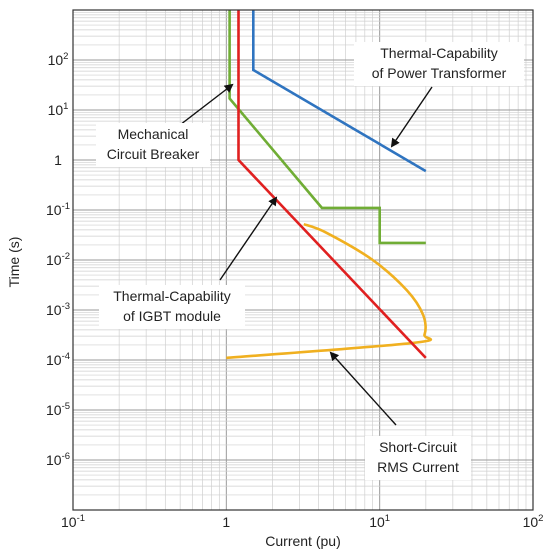 The image size is (555, 551). What do you see at coordinates (153, 154) in the screenshot?
I see `annotation-breaker-line: Circuit Breaker` at bounding box center [153, 154].